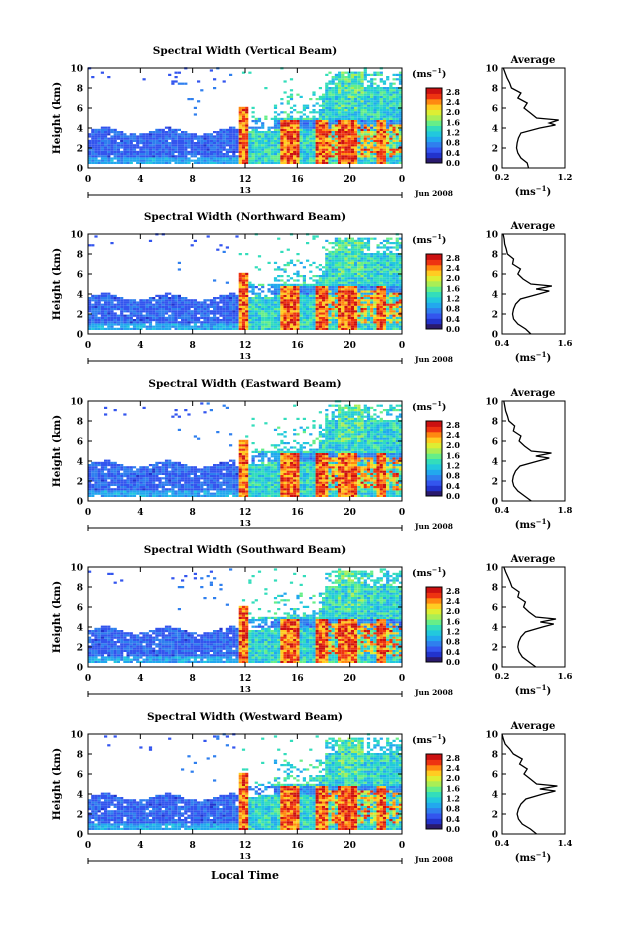 This screenshot has height=929, width=624. I want to click on average-frame, so click(533, 284).